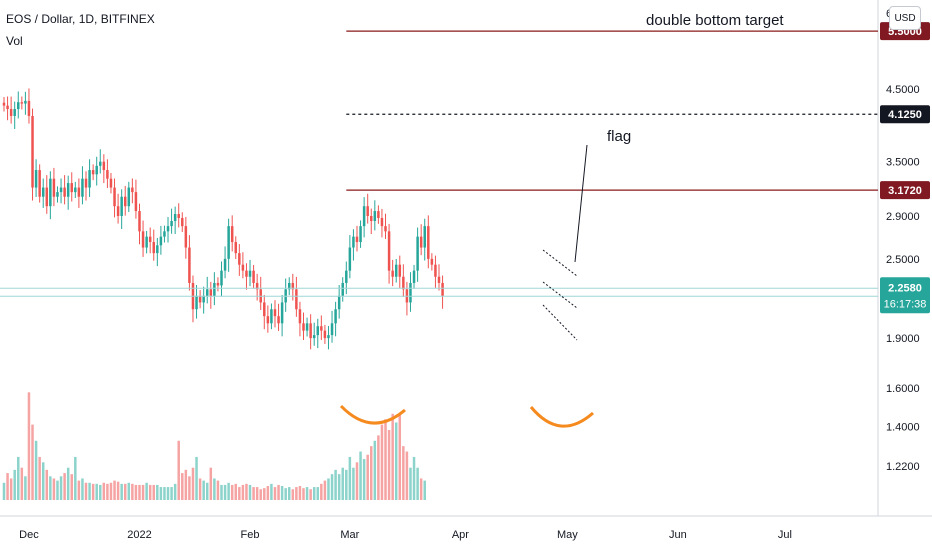 The image size is (932, 550). I want to click on currency-button: USD, so click(905, 18).